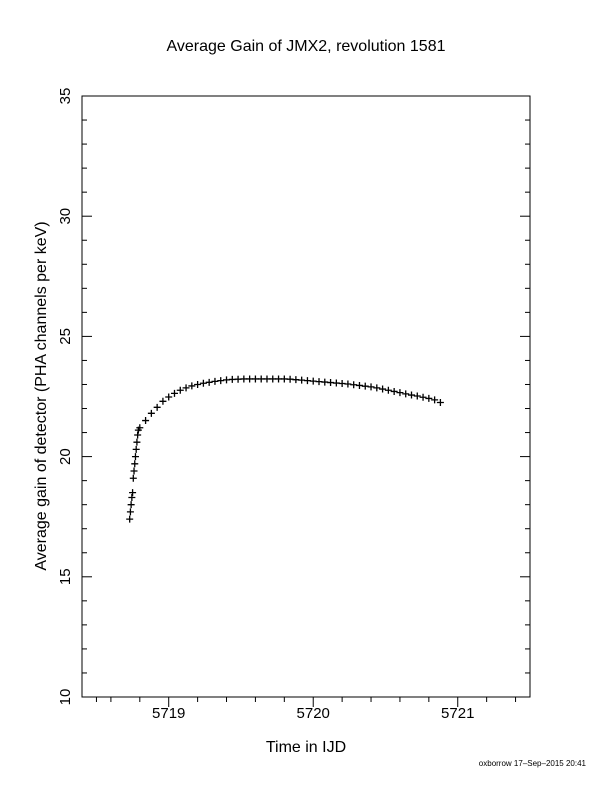  What do you see at coordinates (168, 713) in the screenshot?
I see `x-tick-label: 5719` at bounding box center [168, 713].